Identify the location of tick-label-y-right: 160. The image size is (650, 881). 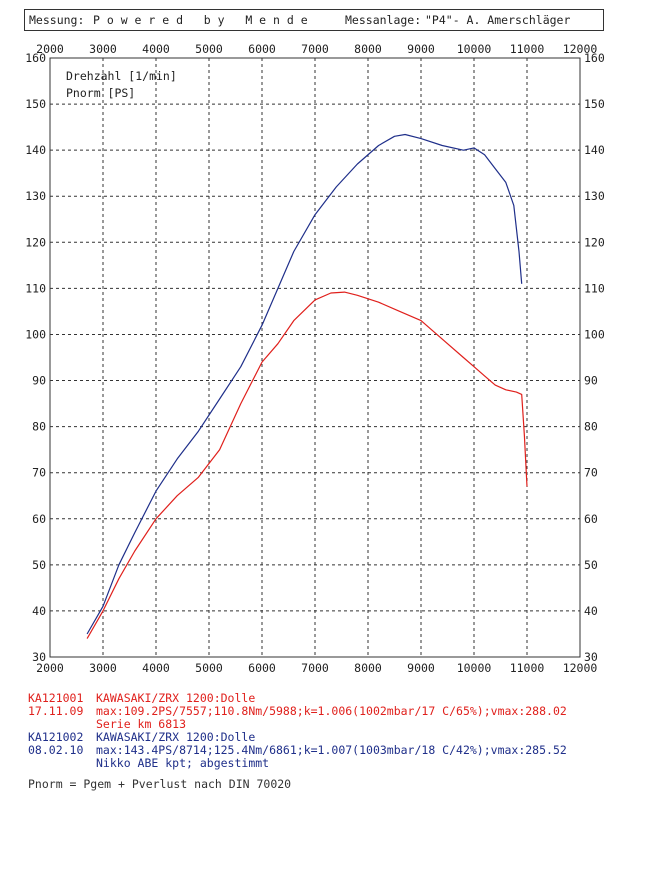
(594, 58).